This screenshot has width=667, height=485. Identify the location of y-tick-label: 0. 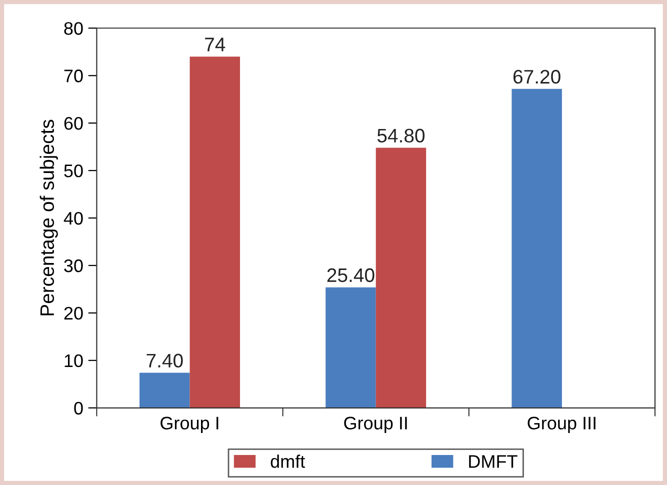
(78, 408).